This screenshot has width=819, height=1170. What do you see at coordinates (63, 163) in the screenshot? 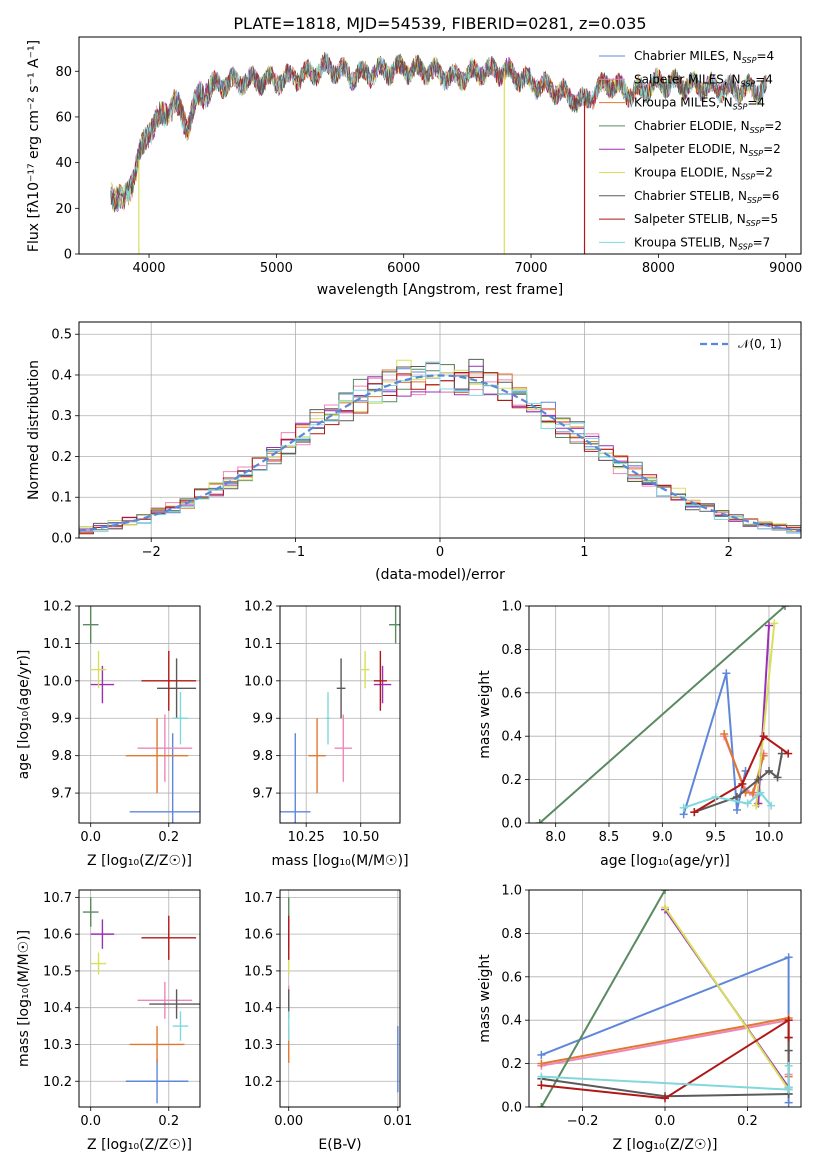
I see `y-tick-label: 40` at bounding box center [63, 163].